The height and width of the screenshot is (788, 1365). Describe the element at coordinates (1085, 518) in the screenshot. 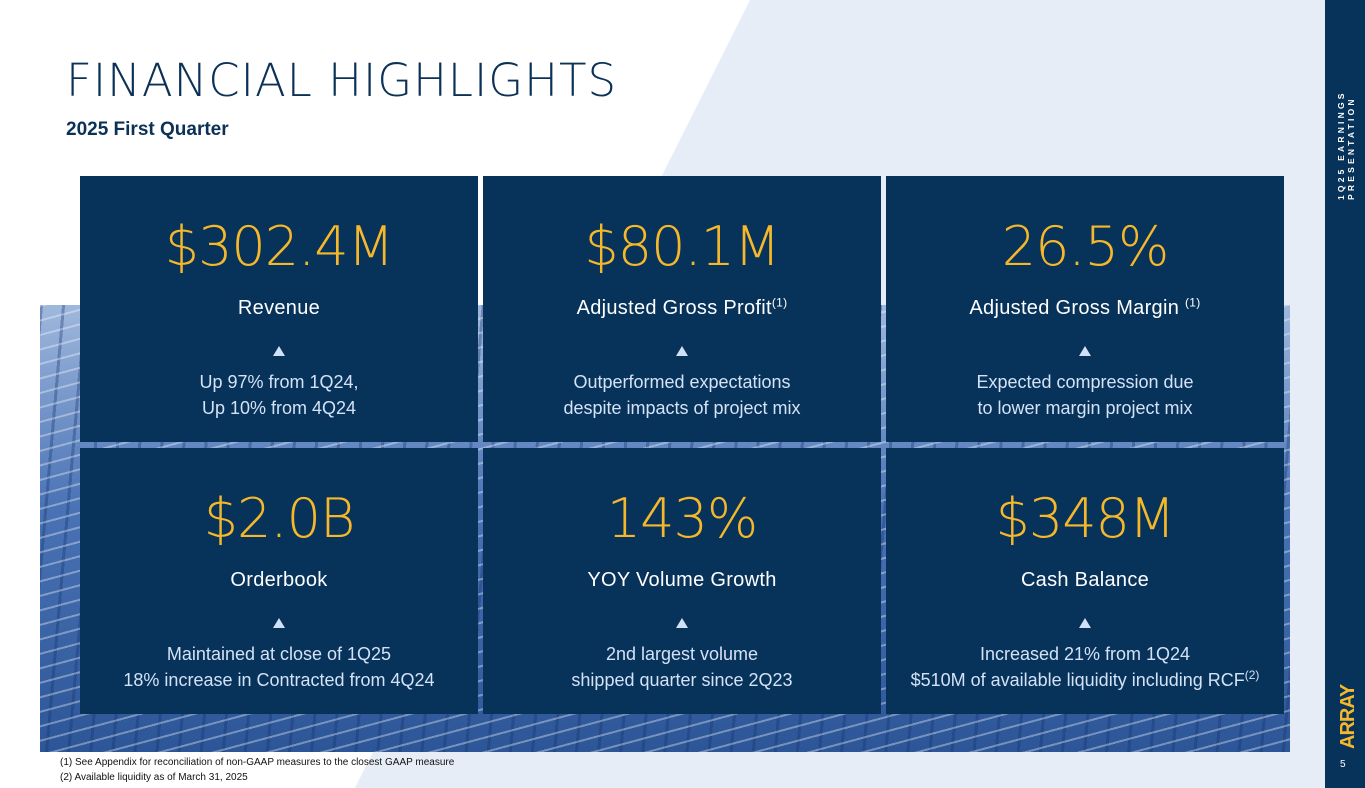

I see `card-metric-value: $348M` at that location.